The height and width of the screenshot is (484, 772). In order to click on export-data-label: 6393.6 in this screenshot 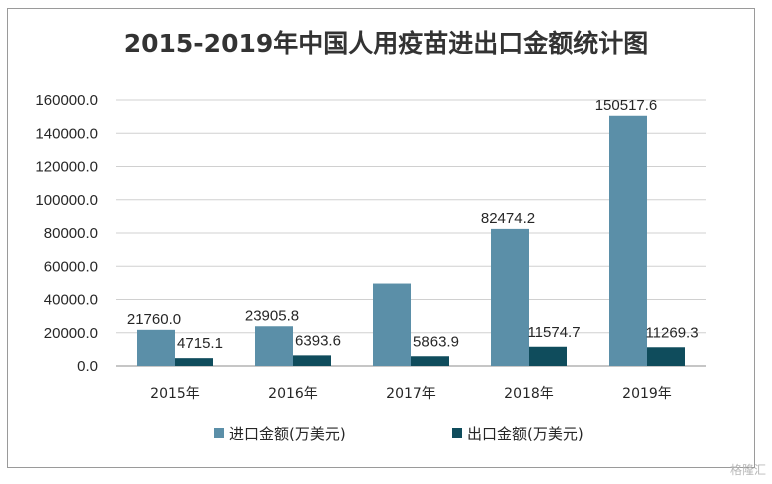, I will do `click(318, 340)`.